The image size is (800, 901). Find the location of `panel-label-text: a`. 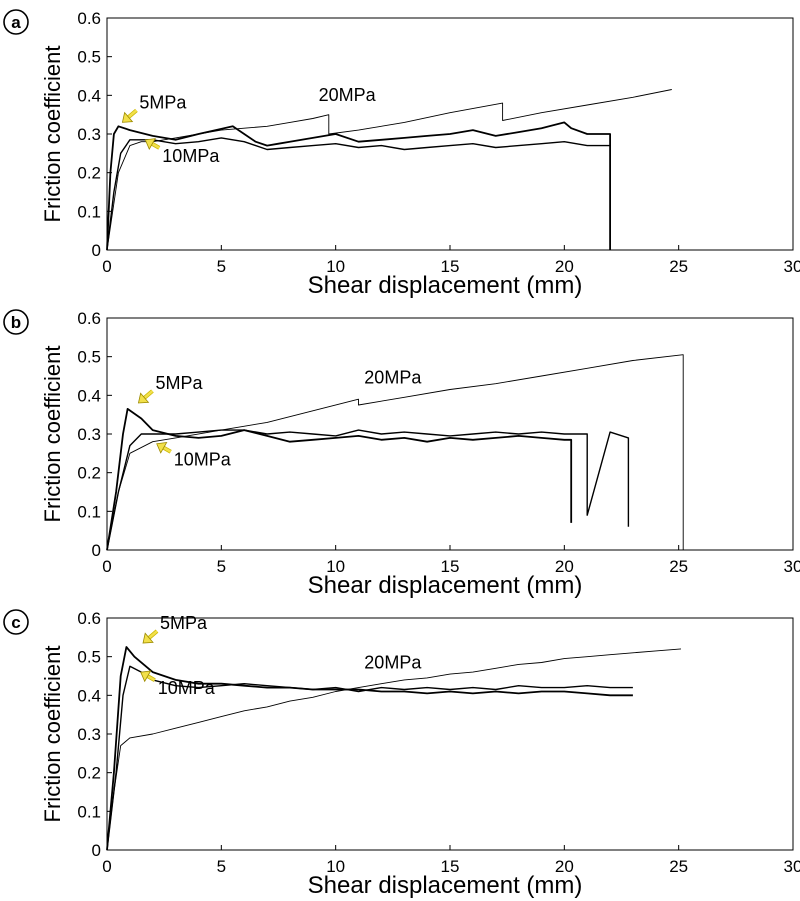

panel-label-text: a is located at coordinates (16, 22).